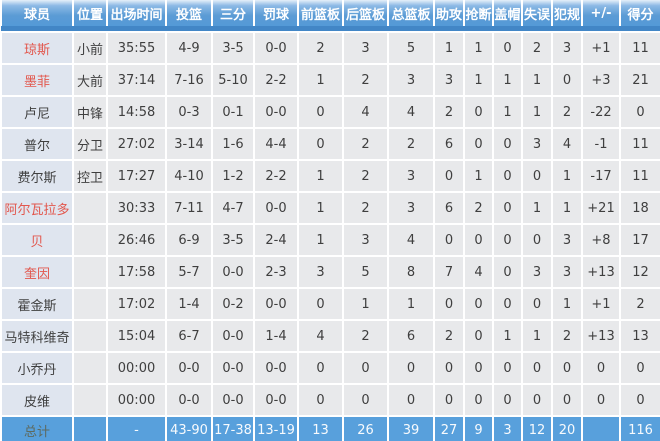 Image resolution: width=660 pixels, height=441 pixels. What do you see at coordinates (411, 80) in the screenshot?
I see `stat-cell-tot-reb: 3` at bounding box center [411, 80].